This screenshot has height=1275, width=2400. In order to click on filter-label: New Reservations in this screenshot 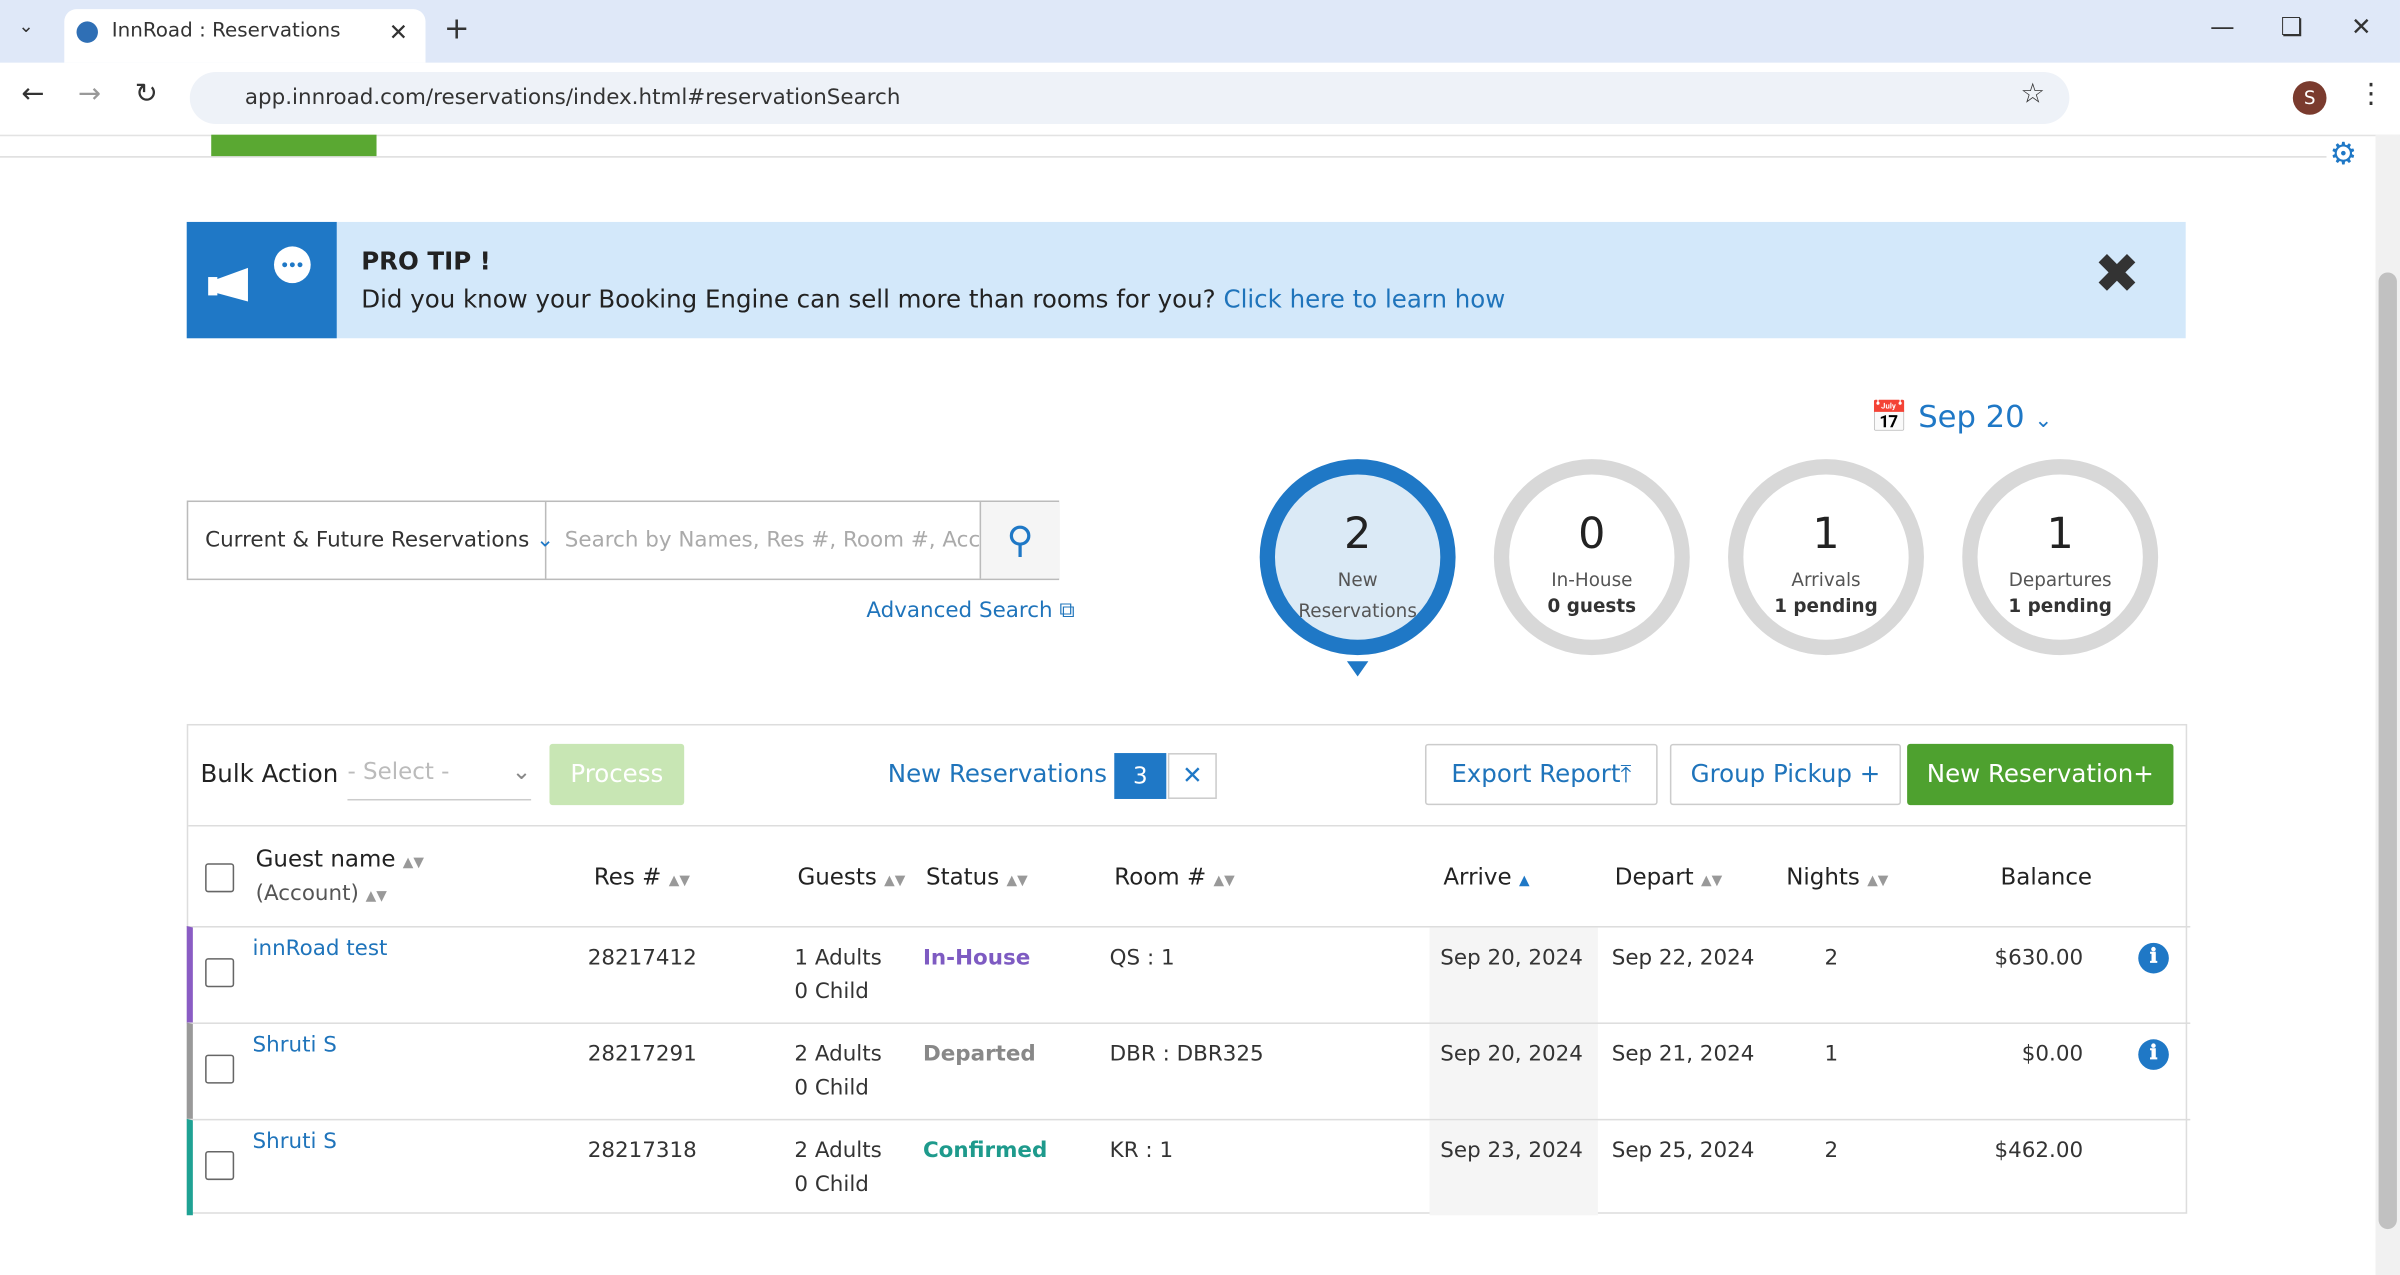, I will do `click(997, 774)`.